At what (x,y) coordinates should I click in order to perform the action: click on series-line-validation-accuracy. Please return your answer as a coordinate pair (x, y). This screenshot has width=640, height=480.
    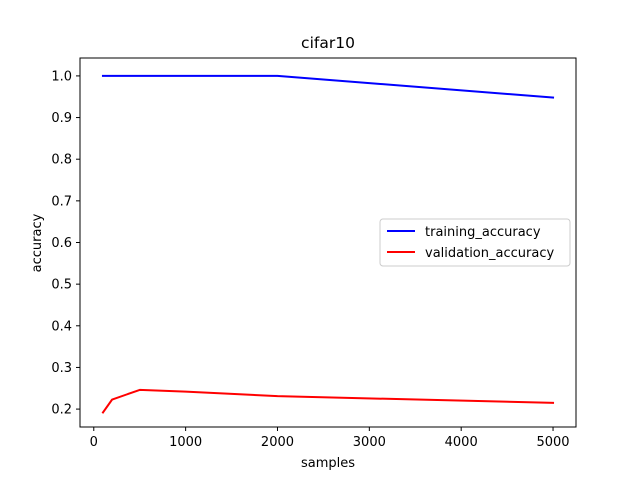
    Looking at the image, I should click on (328, 401).